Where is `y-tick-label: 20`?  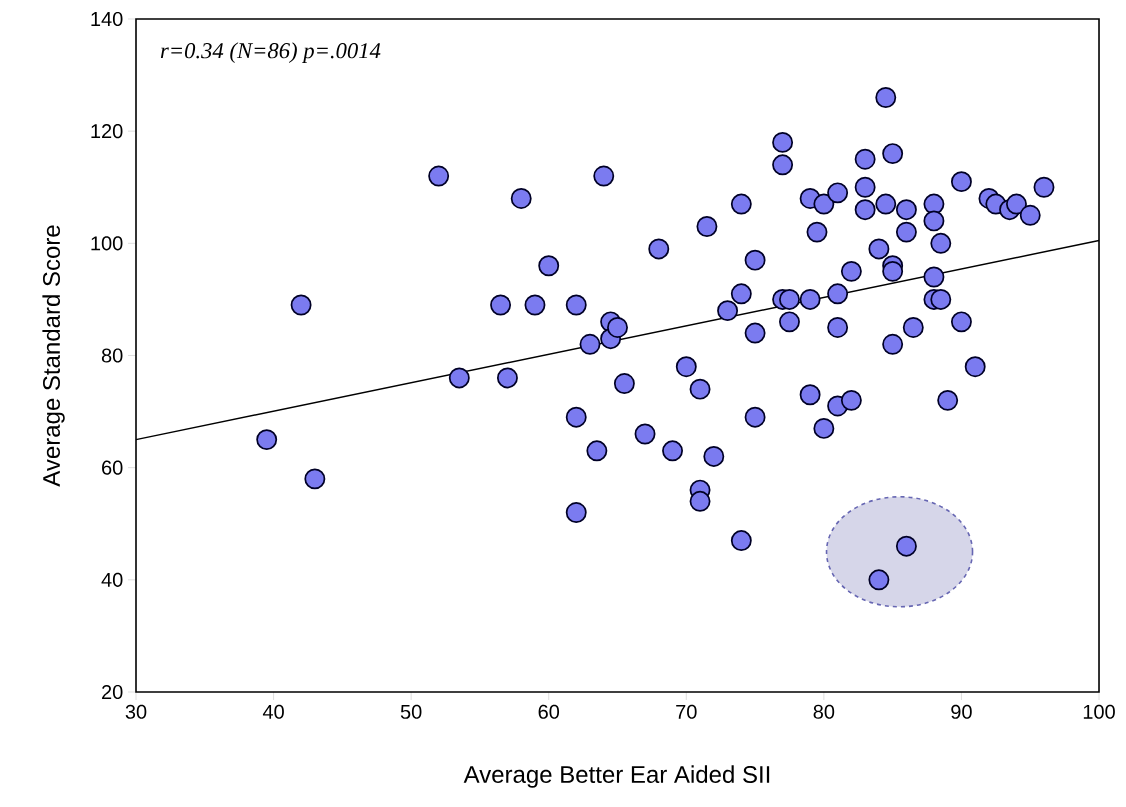
y-tick-label: 20 is located at coordinates (112, 692).